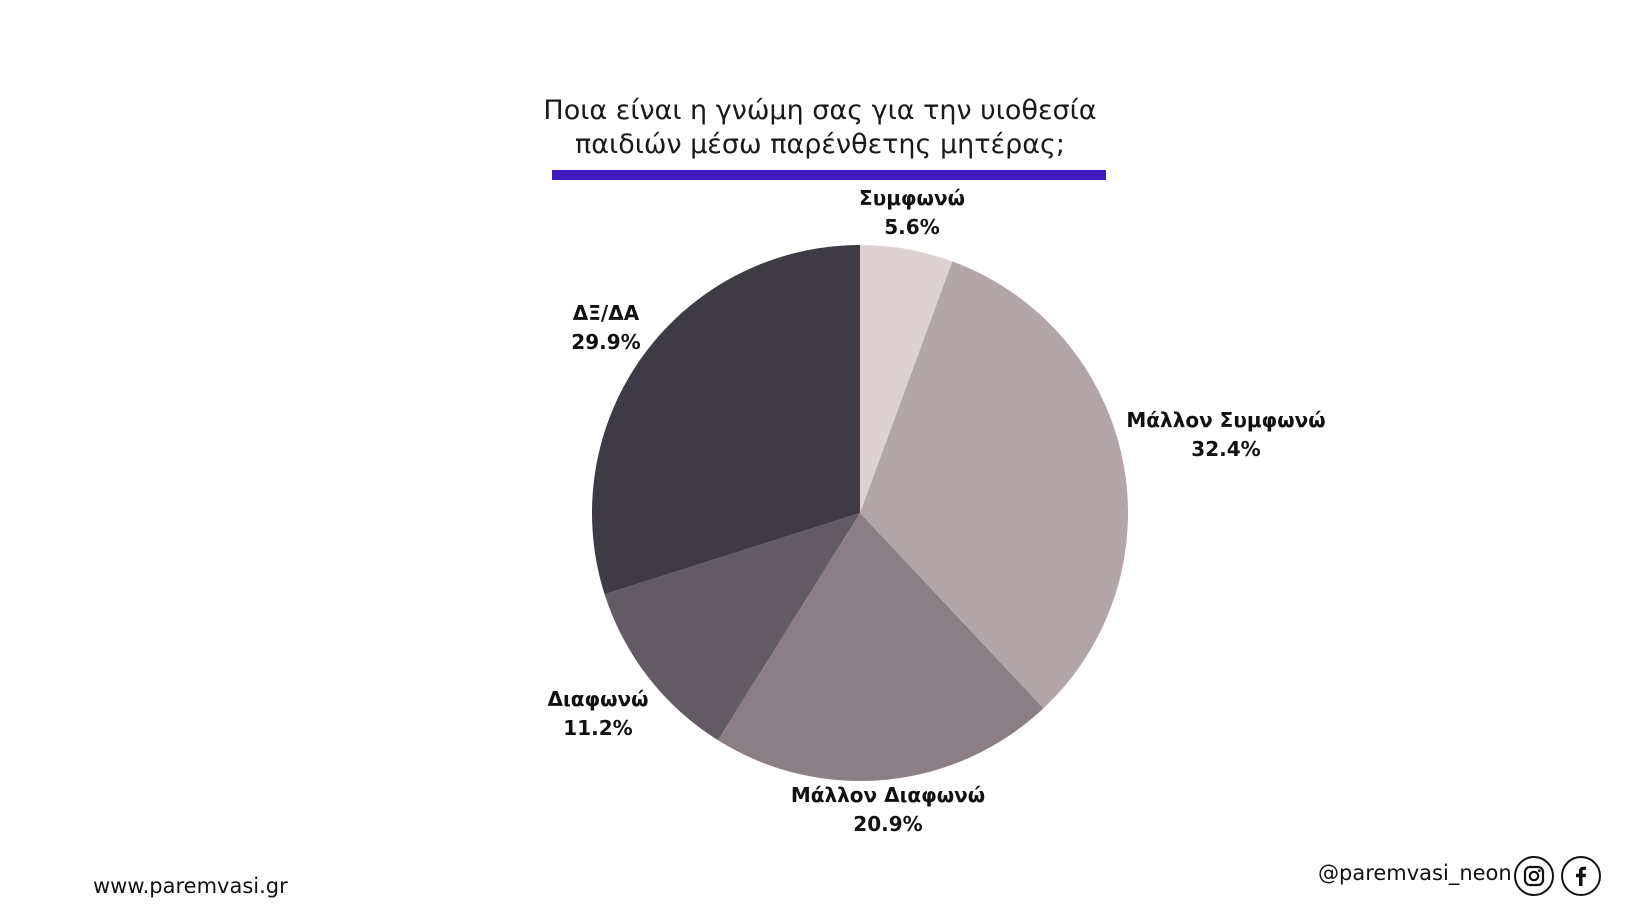 The image size is (1640, 924). What do you see at coordinates (1581, 876) in the screenshot?
I see `facebook-icon` at bounding box center [1581, 876].